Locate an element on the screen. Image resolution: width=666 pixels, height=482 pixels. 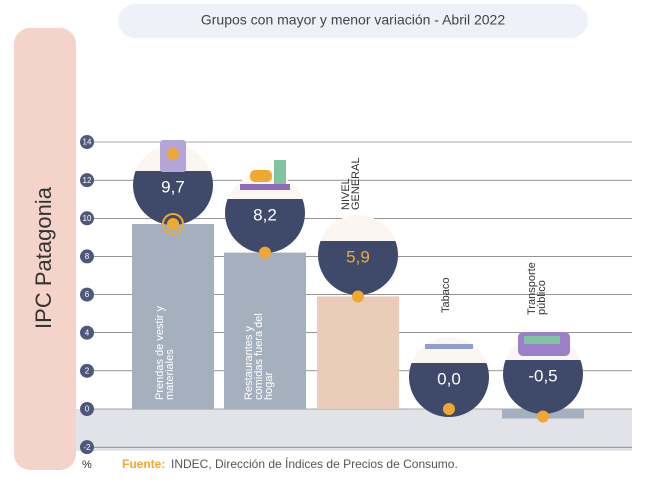
icon-cup is located at coordinates (280, 172).